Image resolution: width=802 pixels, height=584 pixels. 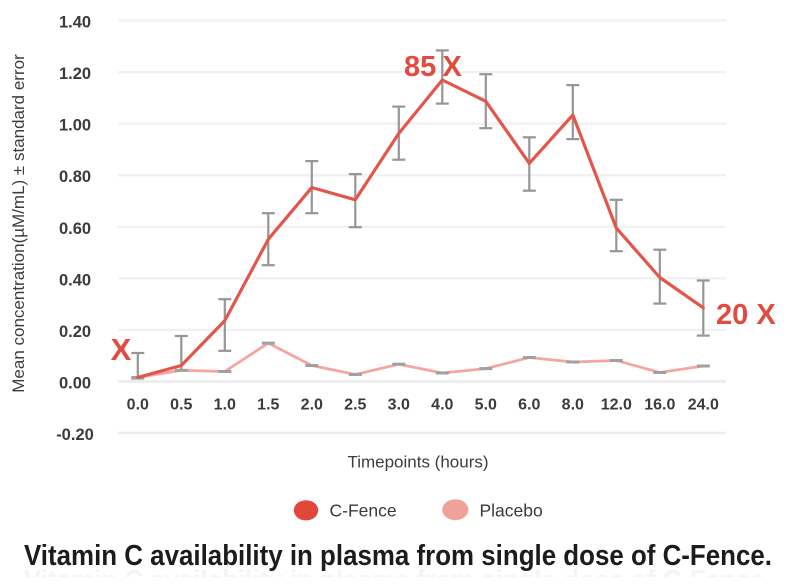 I want to click on svg-text: 12.0, so click(x=616, y=405).